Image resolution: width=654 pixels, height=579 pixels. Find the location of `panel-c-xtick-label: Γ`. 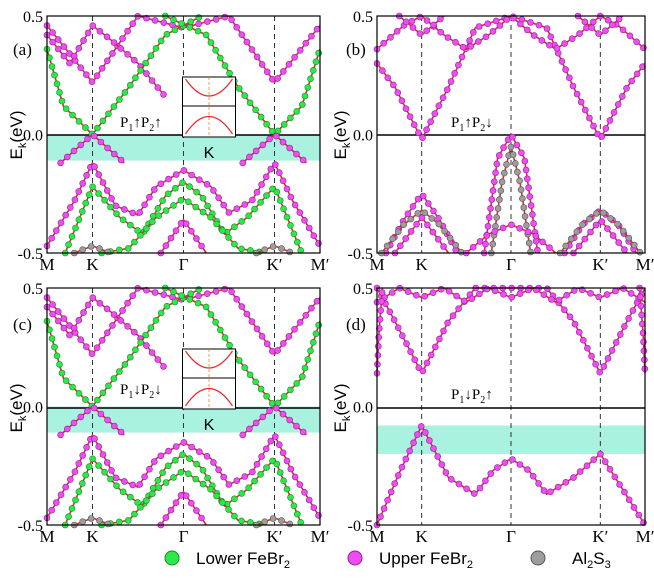

panel-c-xtick-label: Γ is located at coordinates (184, 536).